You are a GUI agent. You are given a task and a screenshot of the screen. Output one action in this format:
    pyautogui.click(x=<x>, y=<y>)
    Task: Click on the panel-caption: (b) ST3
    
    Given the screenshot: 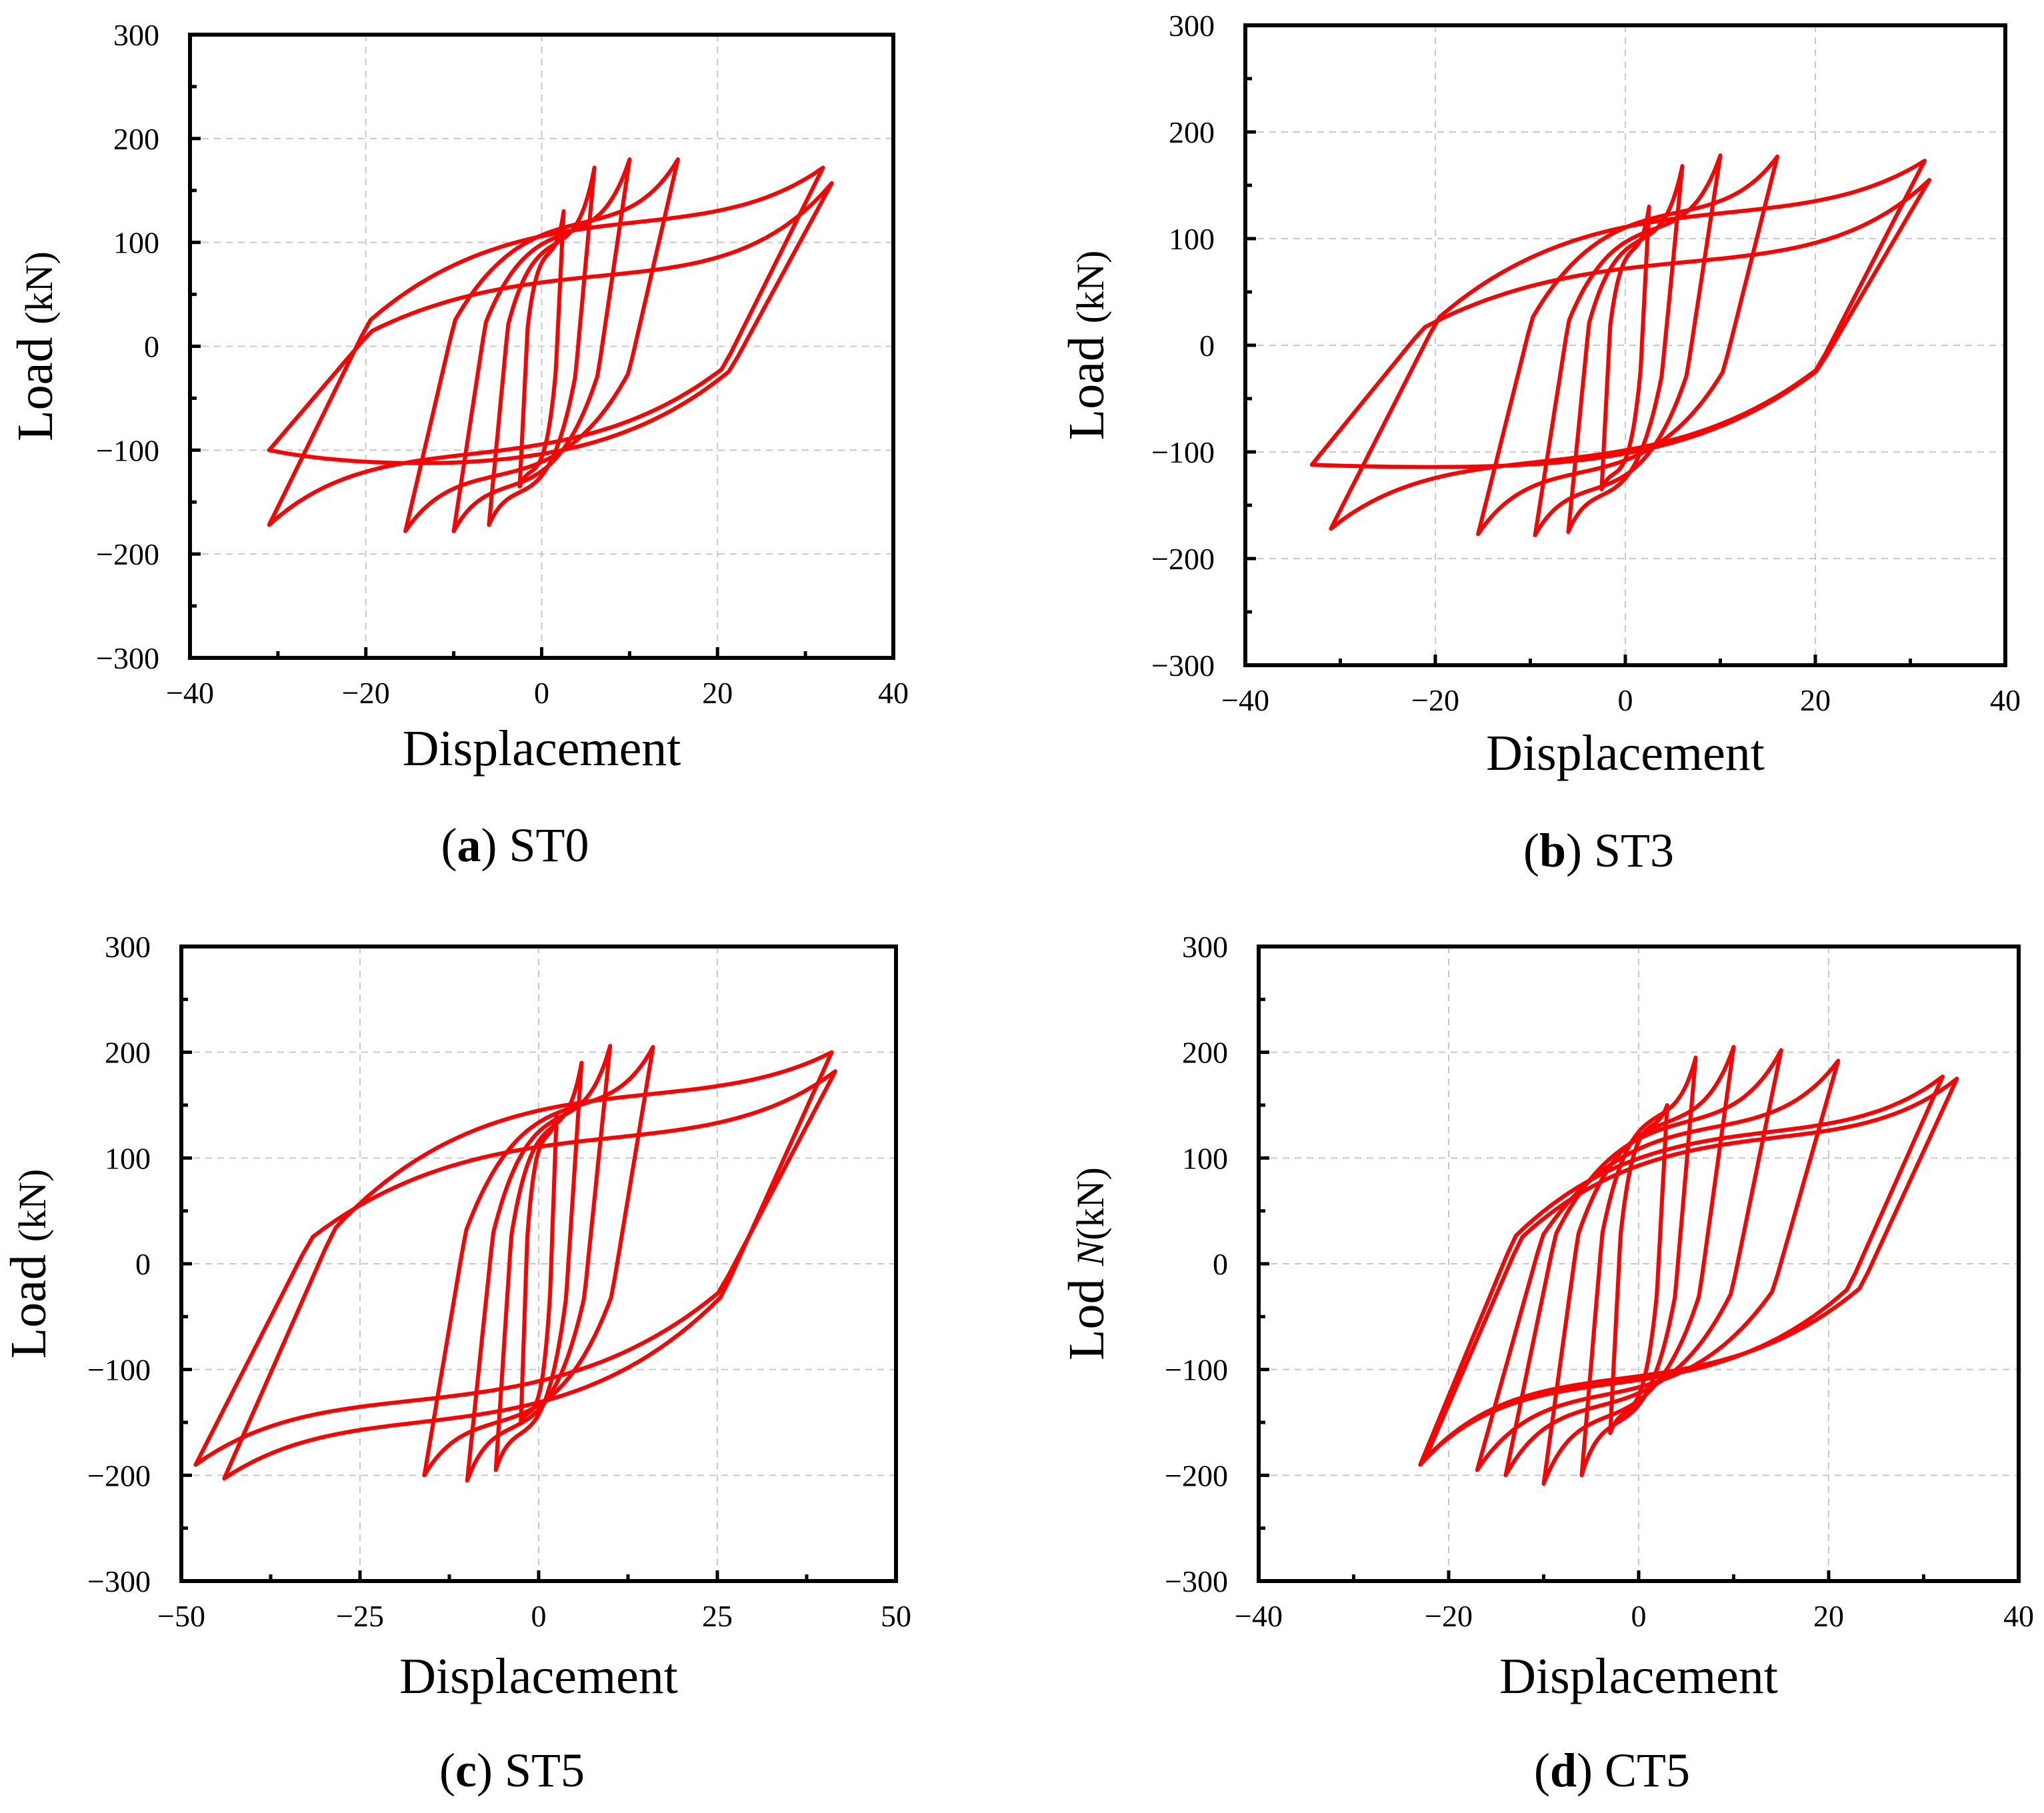 What is the action you would take?
    pyautogui.click(x=1598, y=850)
    